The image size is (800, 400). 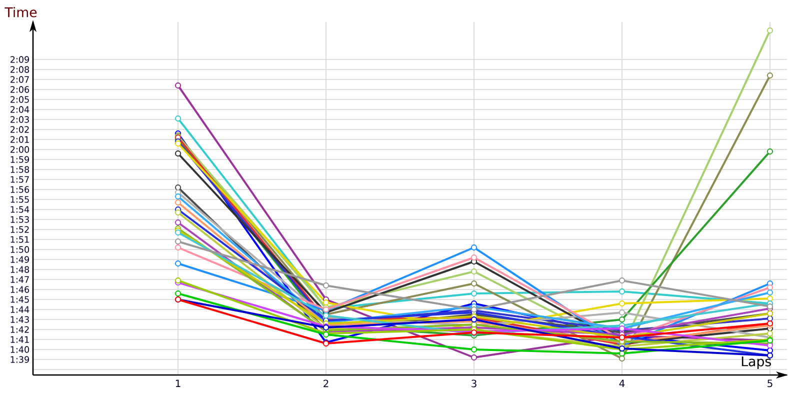 I want to click on x-tick-label: 1, so click(x=178, y=383).